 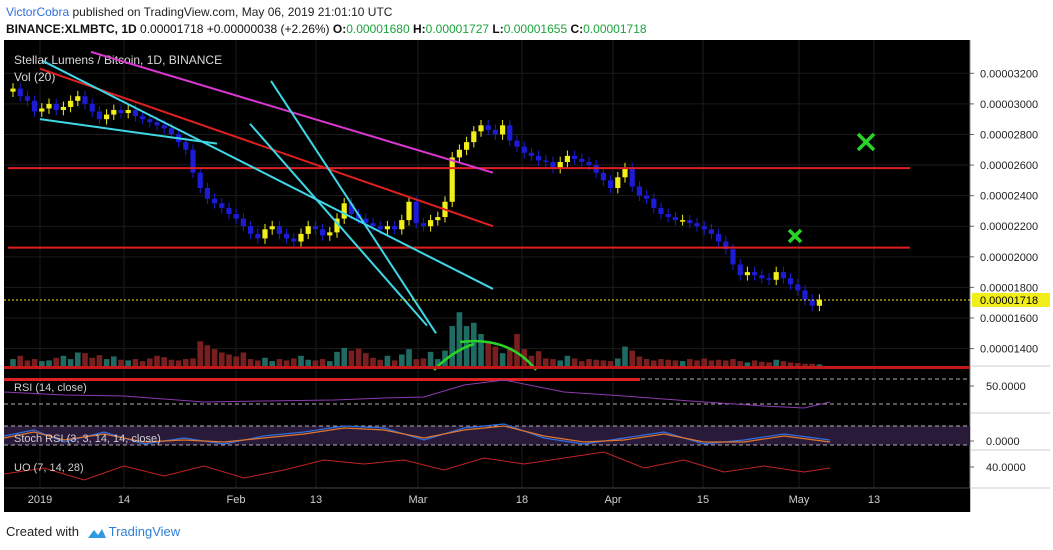 What do you see at coordinates (87, 439) in the screenshot?
I see `stoch-label: Stoch RSI (3, 3, 14, 14, close)` at bounding box center [87, 439].